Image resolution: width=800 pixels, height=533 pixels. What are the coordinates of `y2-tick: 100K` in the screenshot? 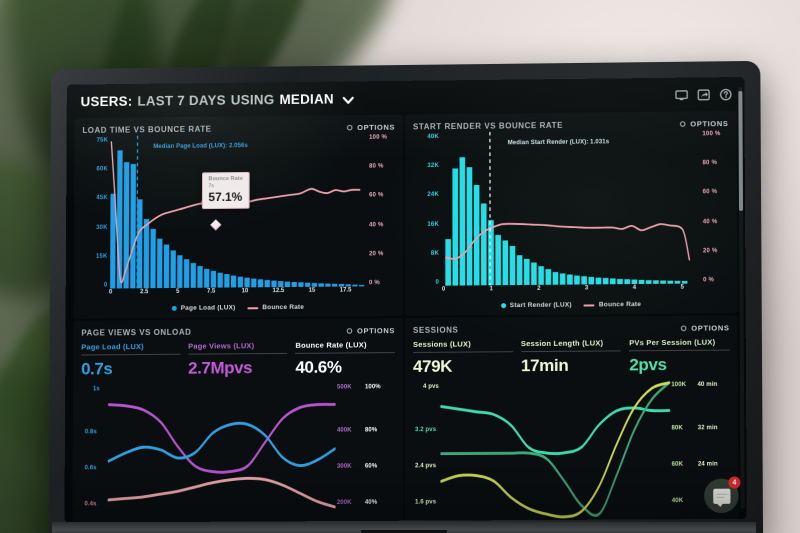 It's located at (679, 385).